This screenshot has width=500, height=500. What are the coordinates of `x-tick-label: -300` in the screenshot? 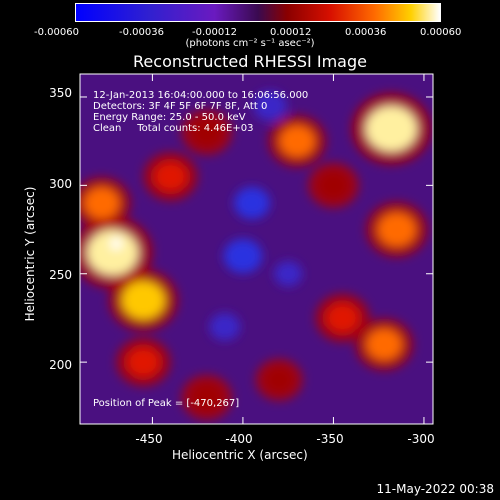 It's located at (421, 439).